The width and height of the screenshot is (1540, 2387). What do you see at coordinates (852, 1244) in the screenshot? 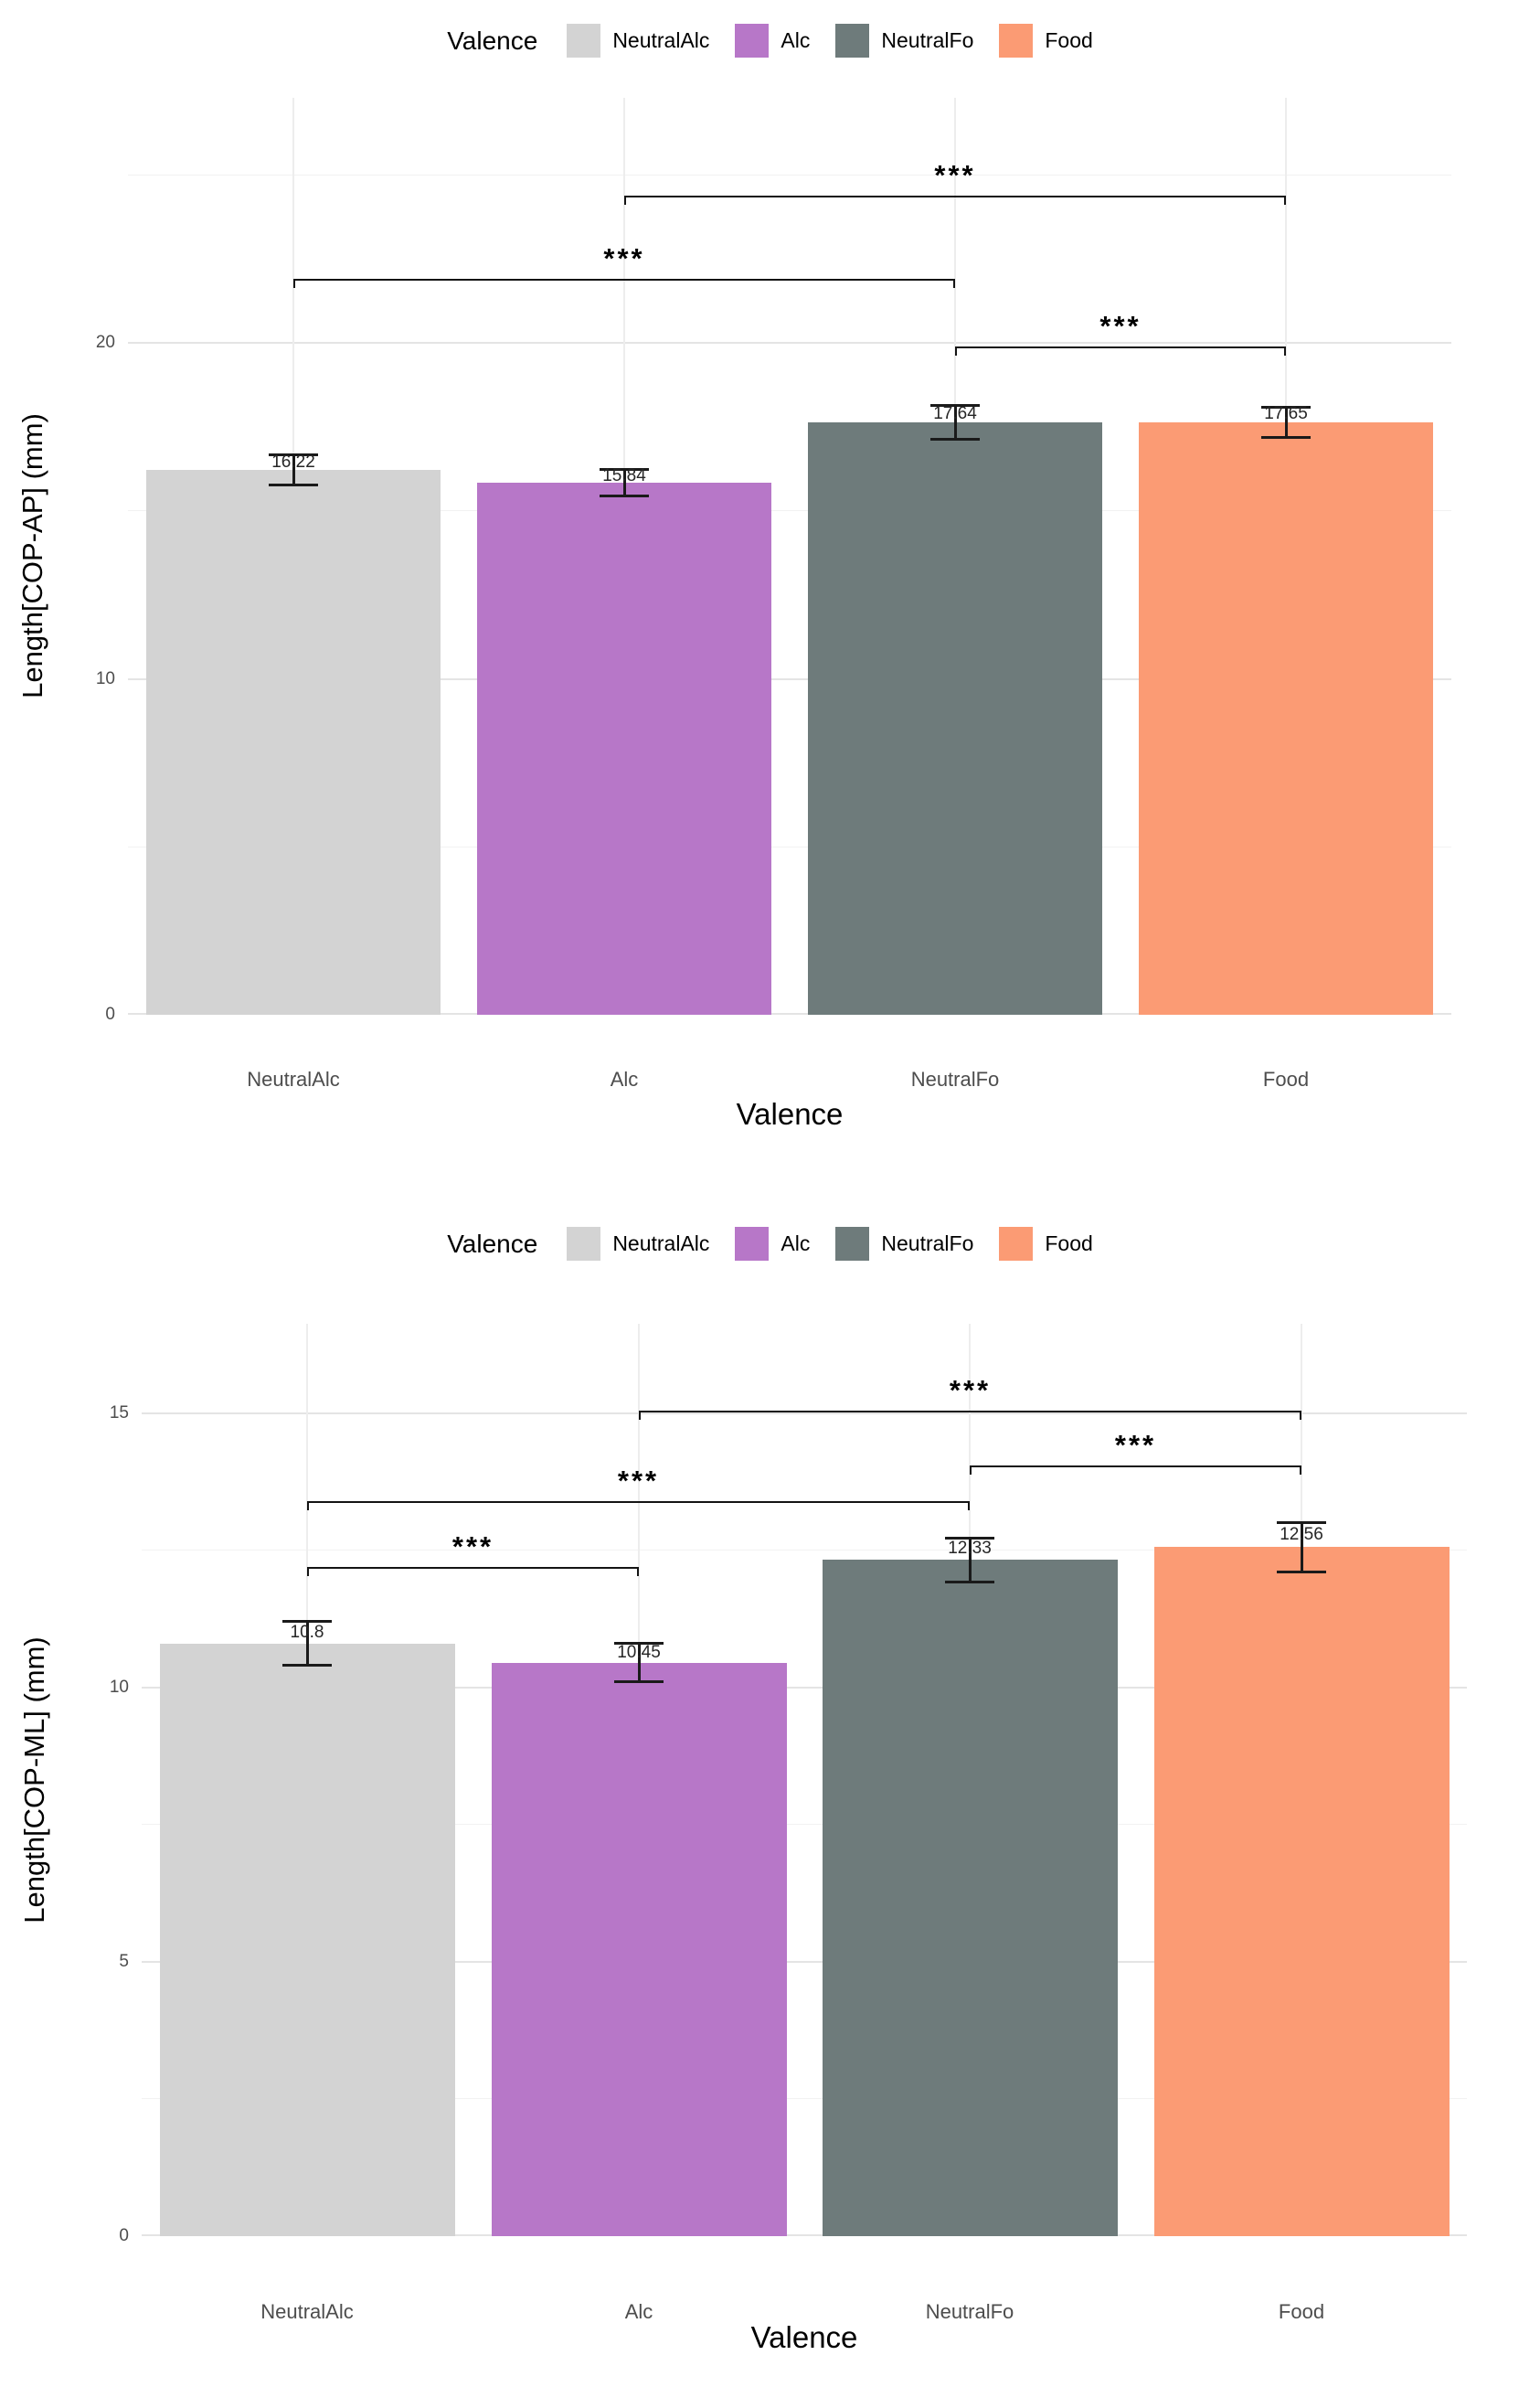
I see `legend-swatch-neutralfo` at bounding box center [852, 1244].